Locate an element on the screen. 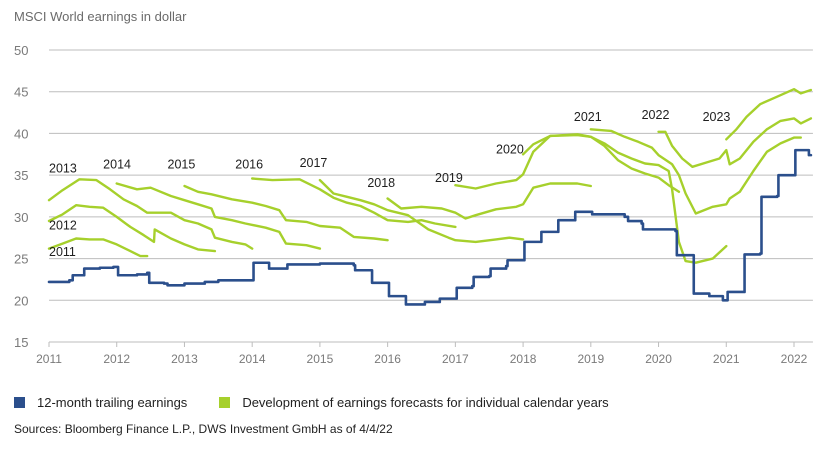  forecast-year-label-2011: 2011 is located at coordinates (62, 252).